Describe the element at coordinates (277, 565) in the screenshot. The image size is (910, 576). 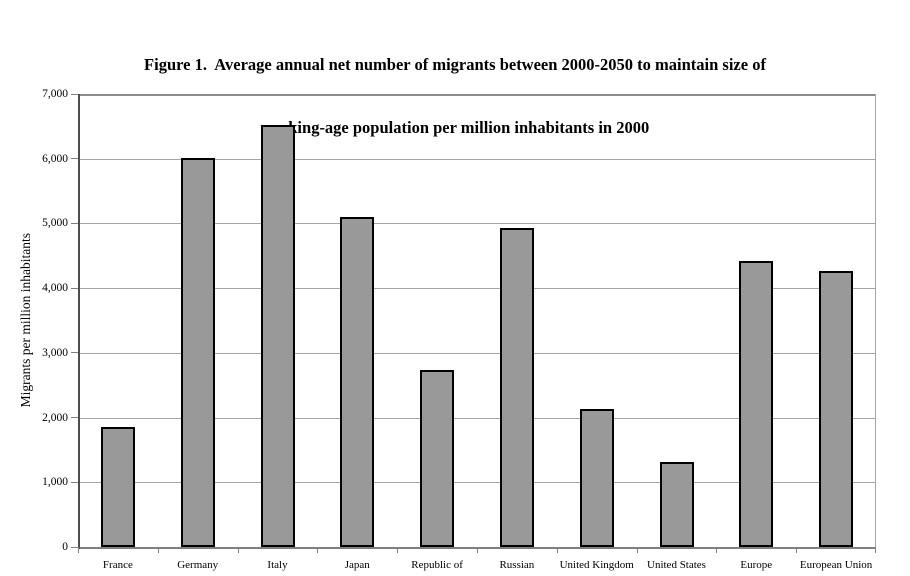
I see `x-axis-category-label: Italy` at that location.